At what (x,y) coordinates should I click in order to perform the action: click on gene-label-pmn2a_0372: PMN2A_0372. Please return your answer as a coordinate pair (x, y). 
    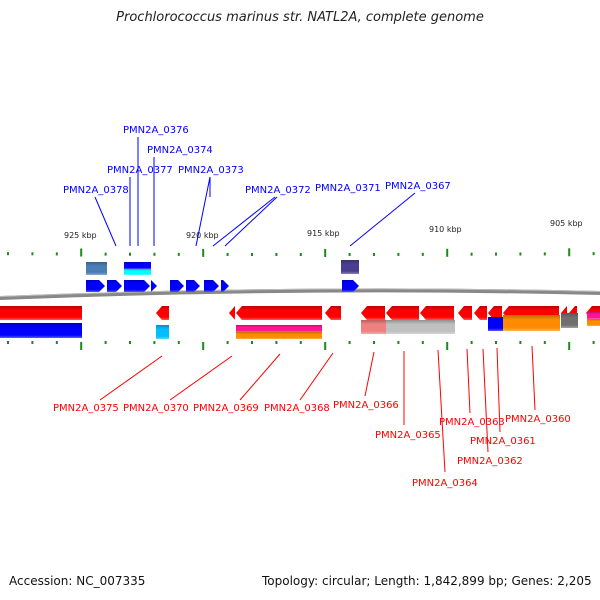
    Looking at the image, I should click on (278, 190).